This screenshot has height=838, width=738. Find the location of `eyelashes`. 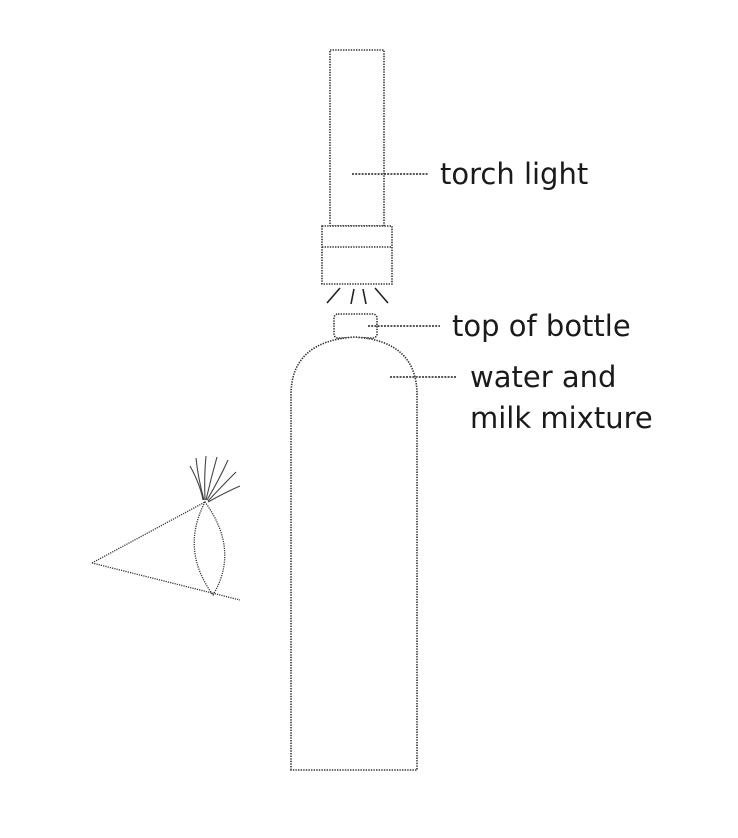

eyelashes is located at coordinates (215, 479).